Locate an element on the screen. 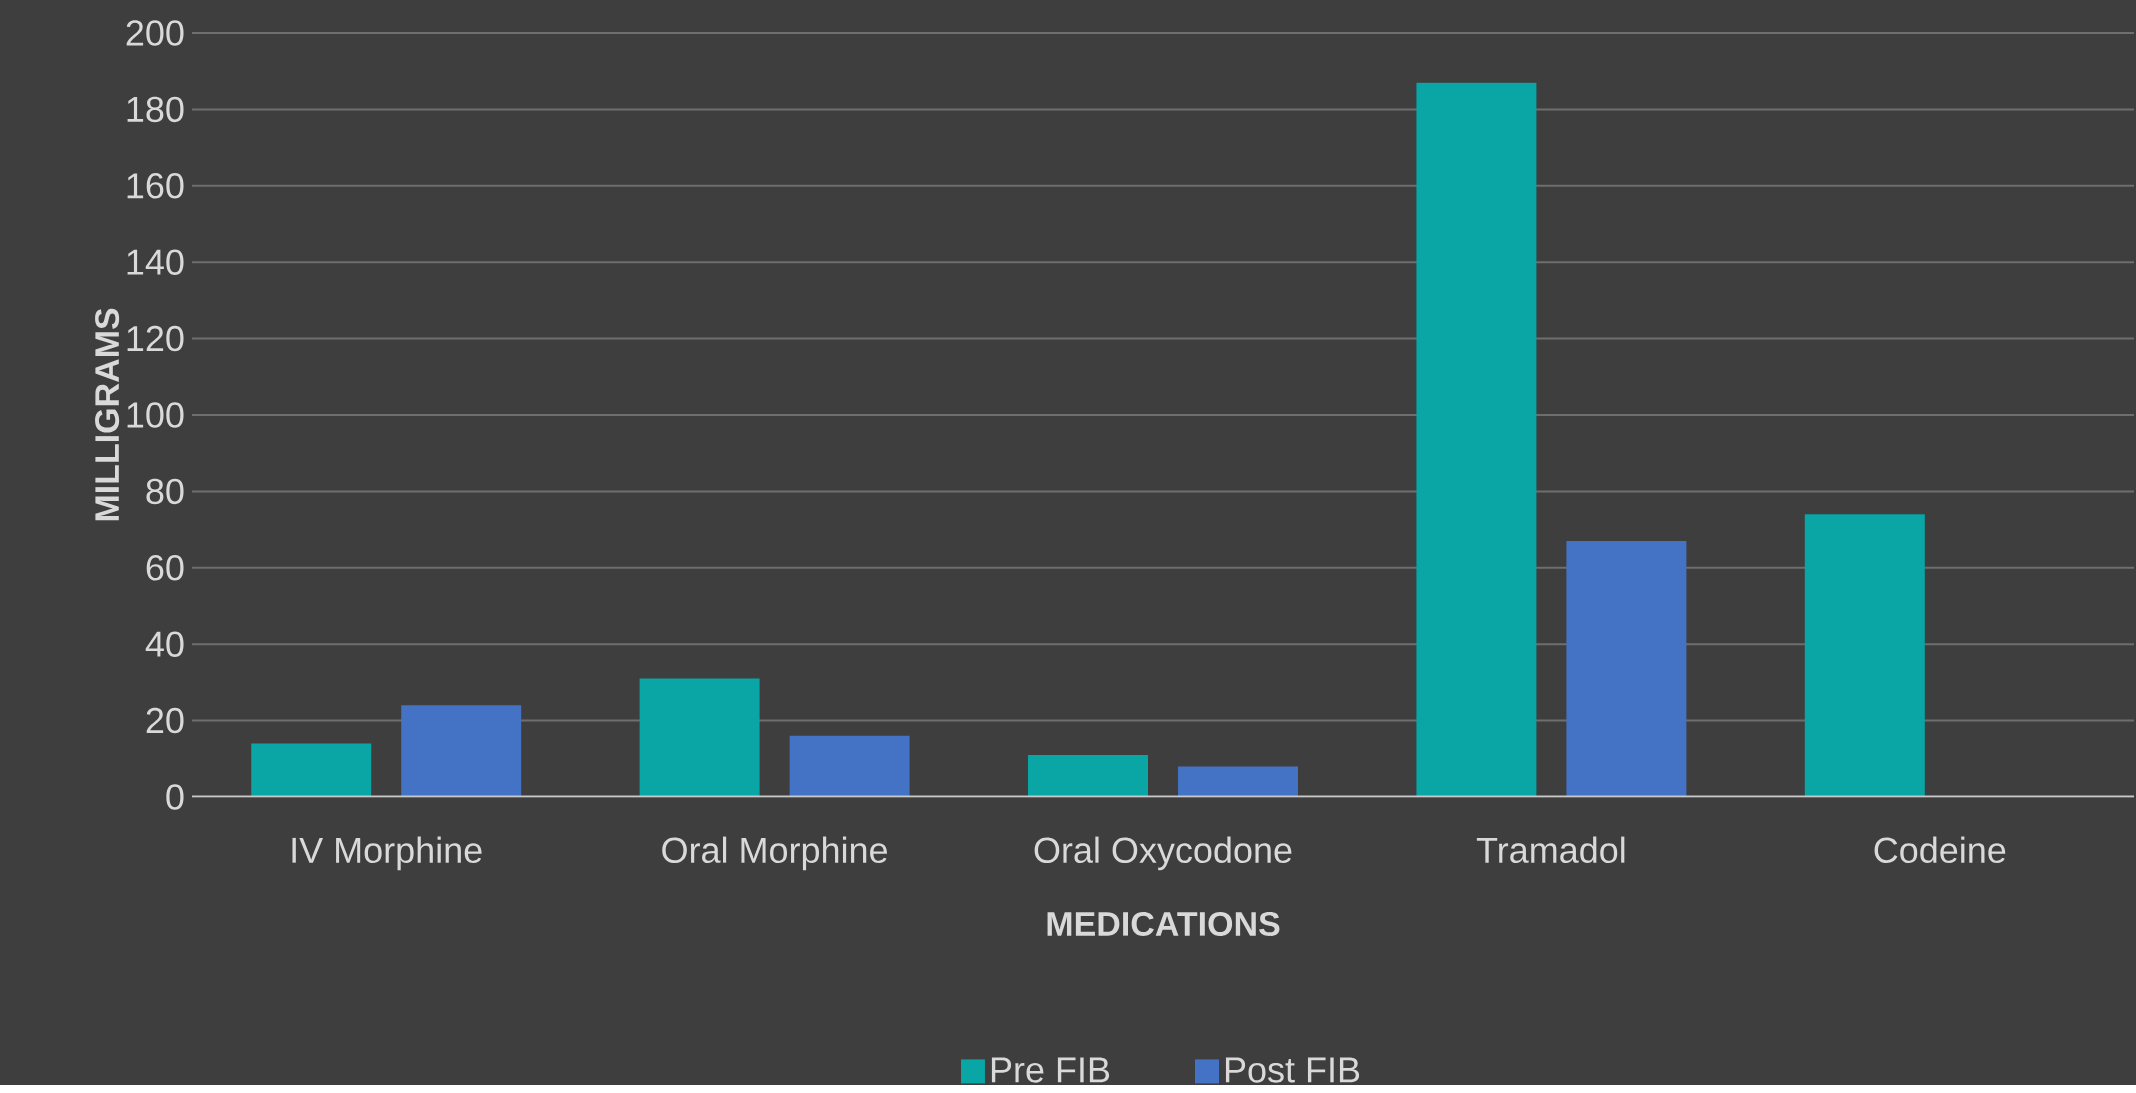 The width and height of the screenshot is (2136, 1093). x-tick-label: IV Morphine is located at coordinates (387, 853).